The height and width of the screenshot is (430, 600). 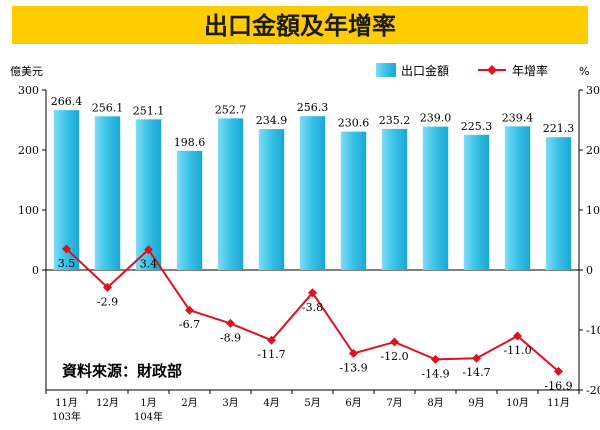 I want to click on x-category-label: 6月, so click(x=353, y=403).